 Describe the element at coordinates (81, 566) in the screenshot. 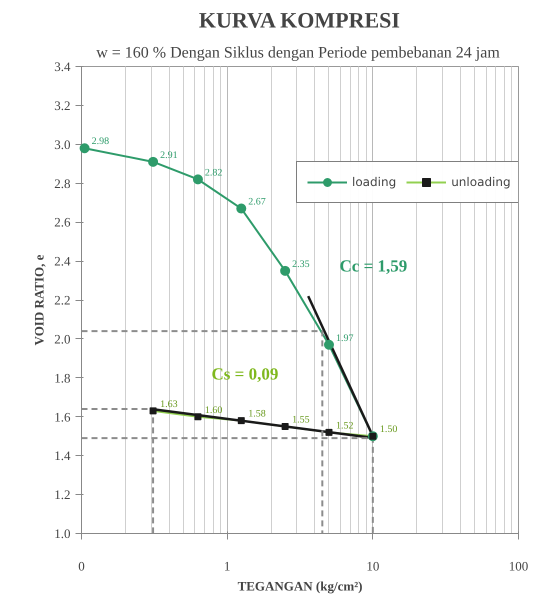

I see `x-tick-label: 0` at that location.